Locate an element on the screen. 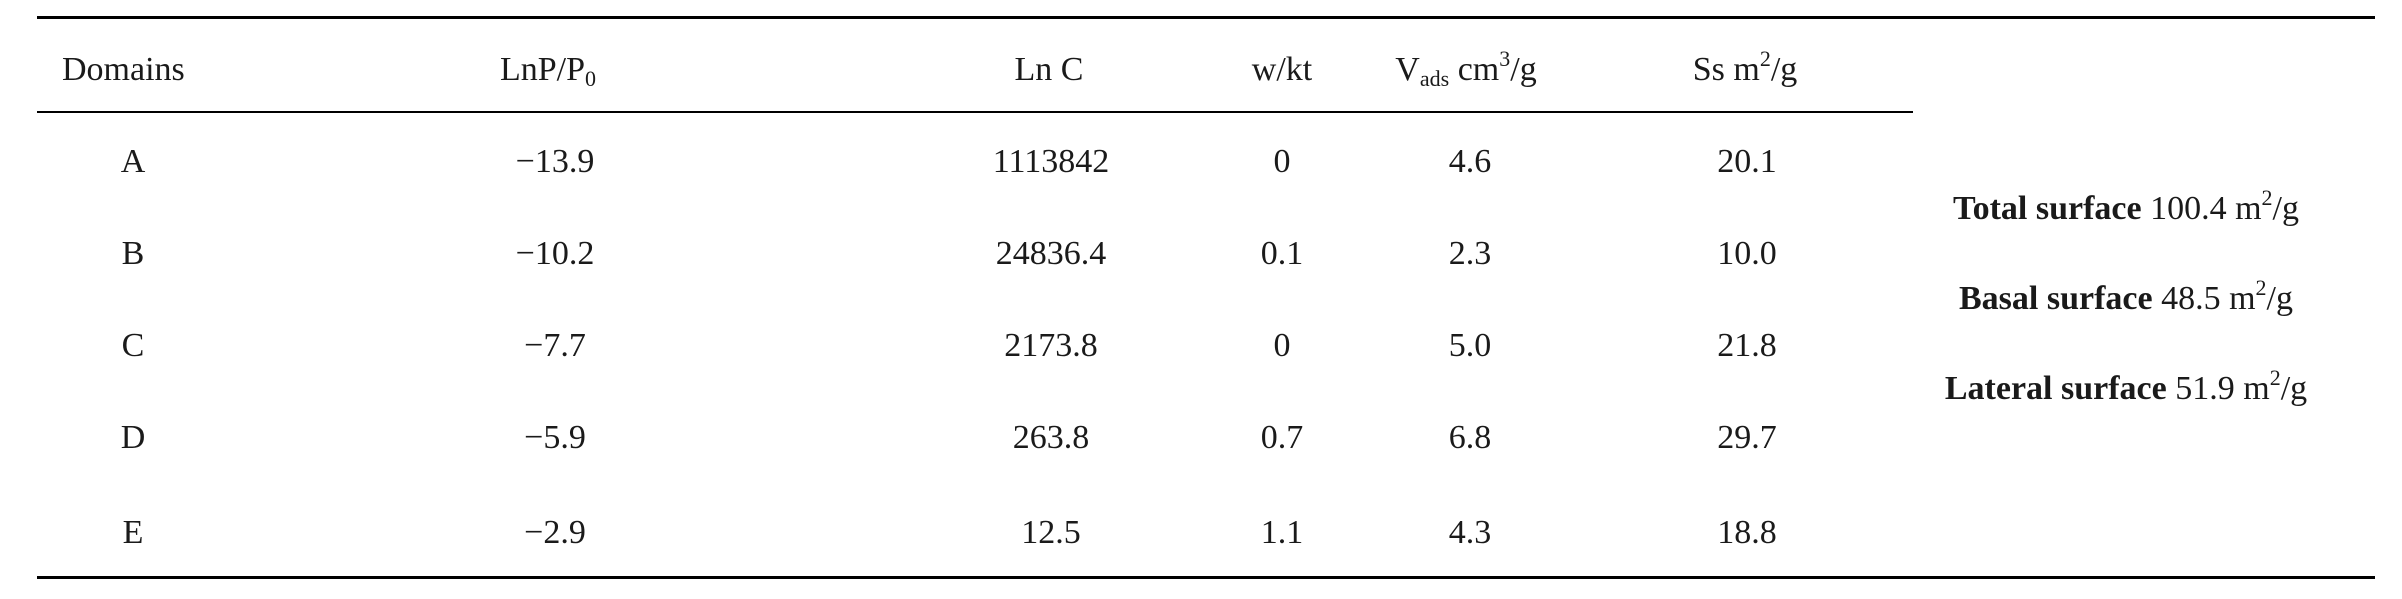 This screenshot has width=2402, height=599. header-vads: Vads cm3/g is located at coordinates (1466, 68).